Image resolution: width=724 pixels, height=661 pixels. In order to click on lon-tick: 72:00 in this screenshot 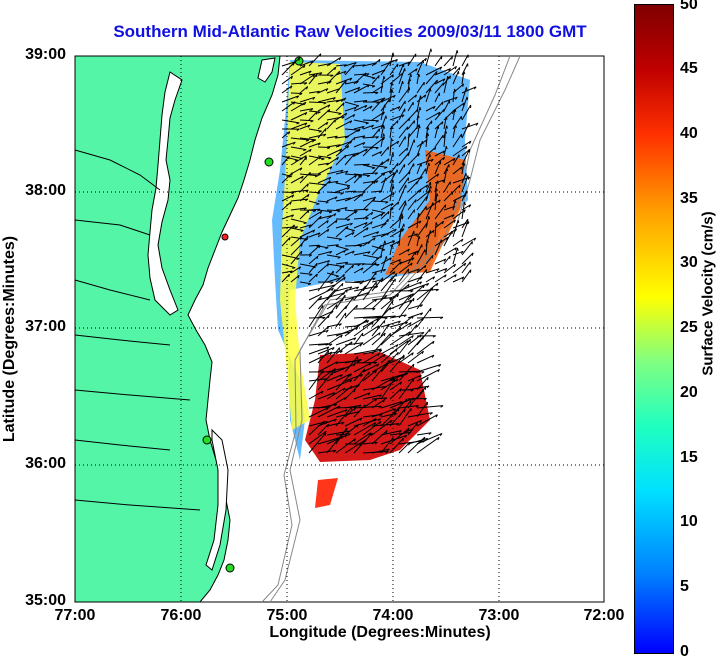, I will do `click(604, 616)`.